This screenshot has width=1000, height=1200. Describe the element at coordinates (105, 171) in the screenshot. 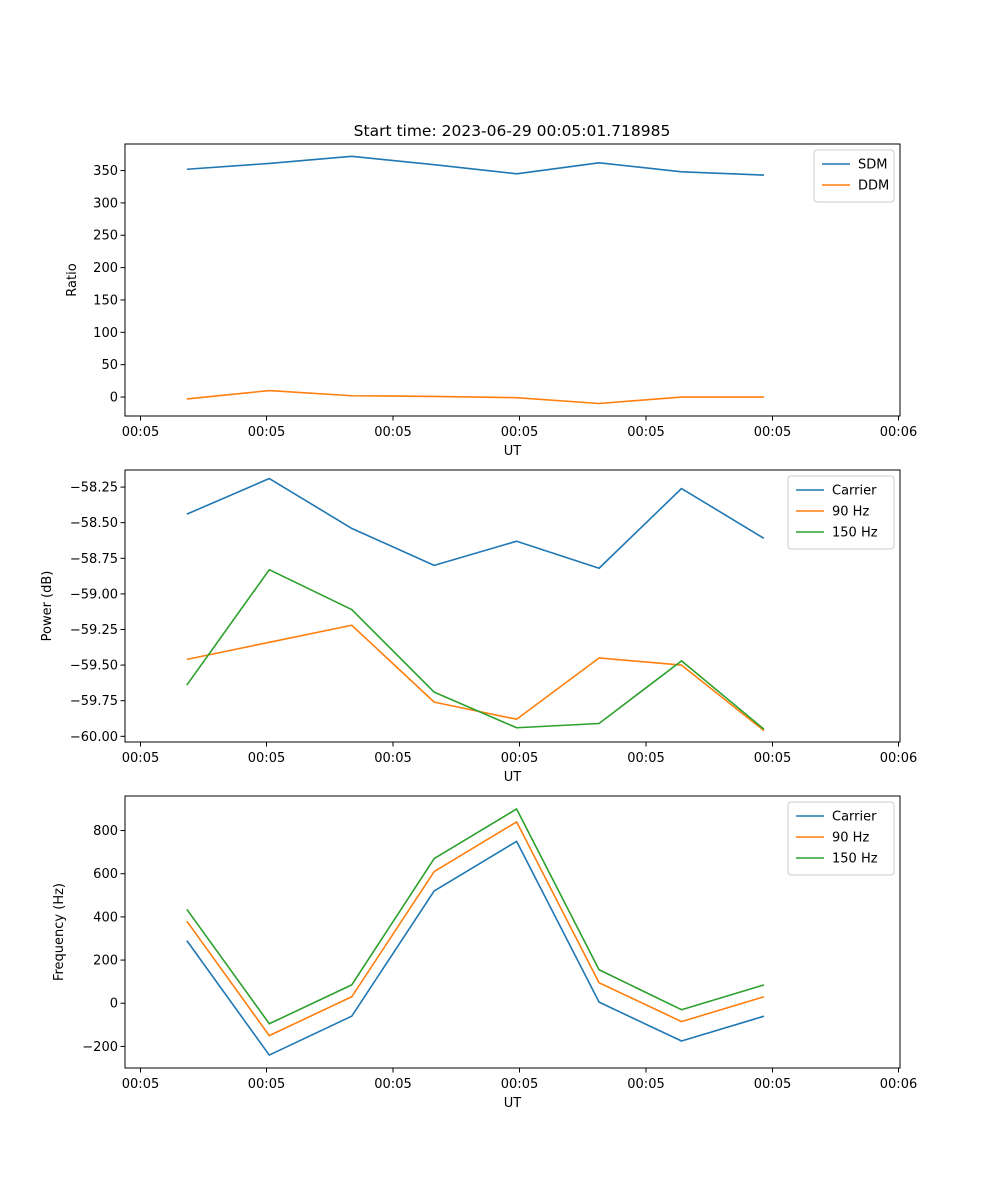

I see `y-tick-label: 350` at that location.